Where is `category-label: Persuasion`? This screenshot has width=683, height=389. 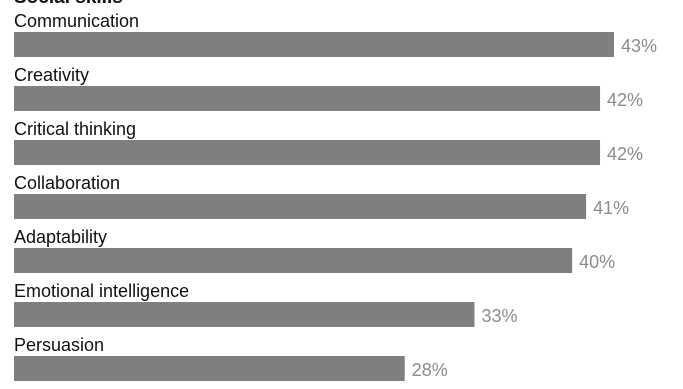
category-label: Persuasion is located at coordinates (59, 345).